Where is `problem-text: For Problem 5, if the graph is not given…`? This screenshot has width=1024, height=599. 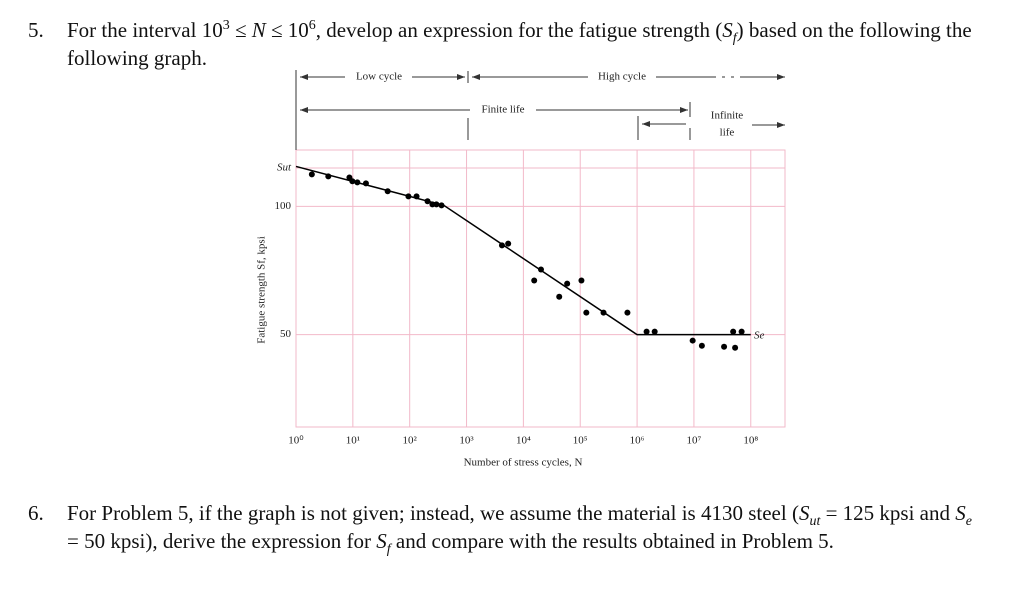
problem-text: For Problem 5, if the graph is not given… is located at coordinates (519, 528).